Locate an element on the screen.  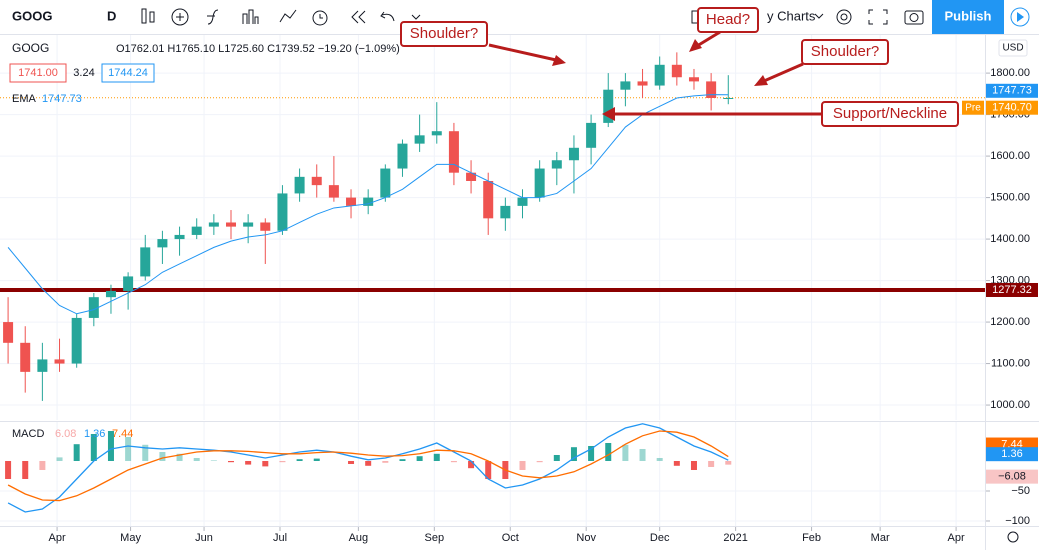
corner-settings is located at coordinates (1013, 537).